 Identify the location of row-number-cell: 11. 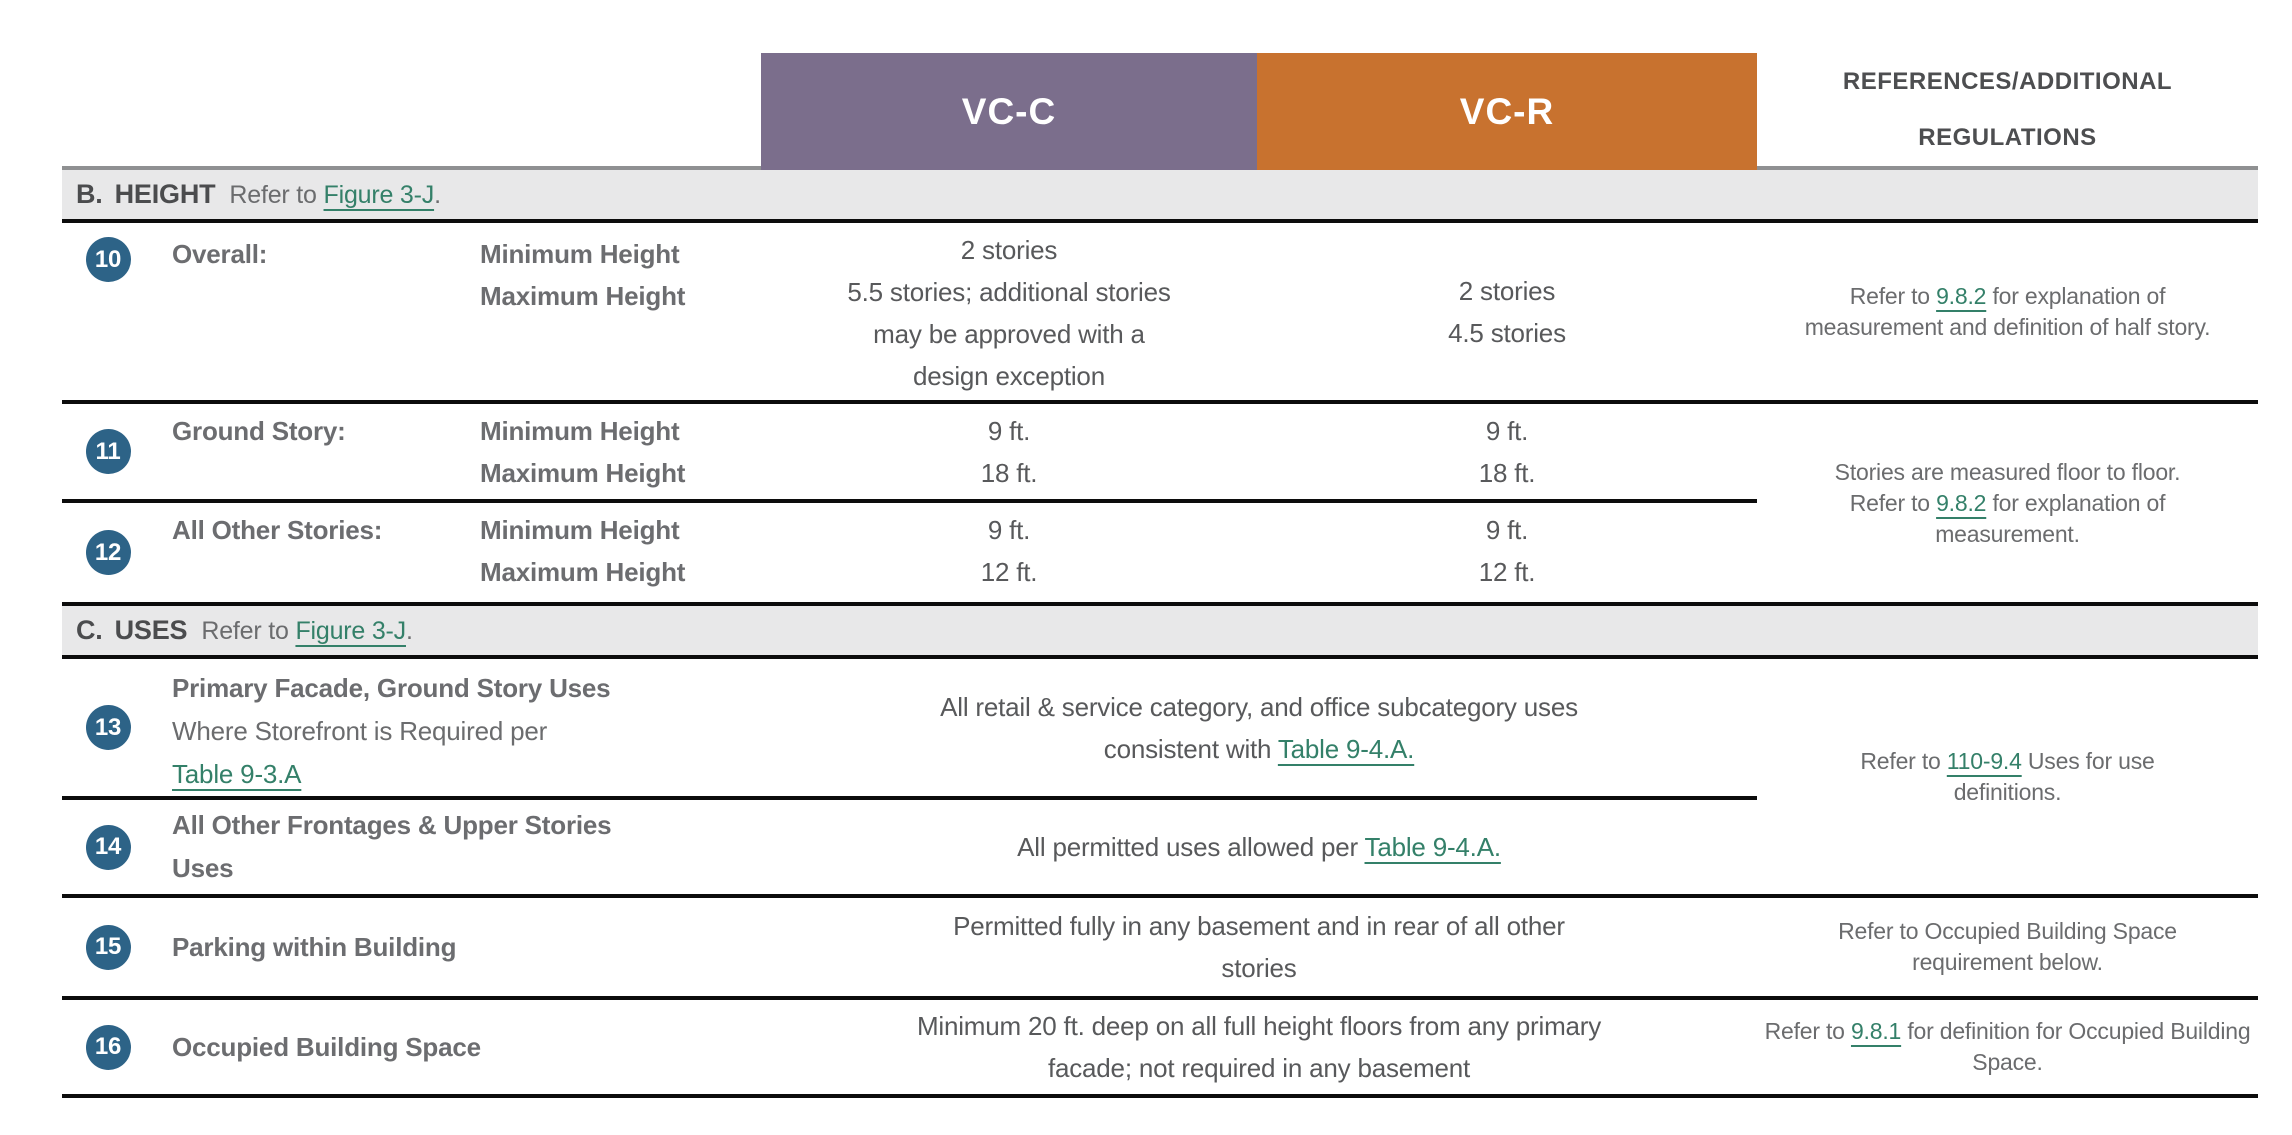
(116, 451).